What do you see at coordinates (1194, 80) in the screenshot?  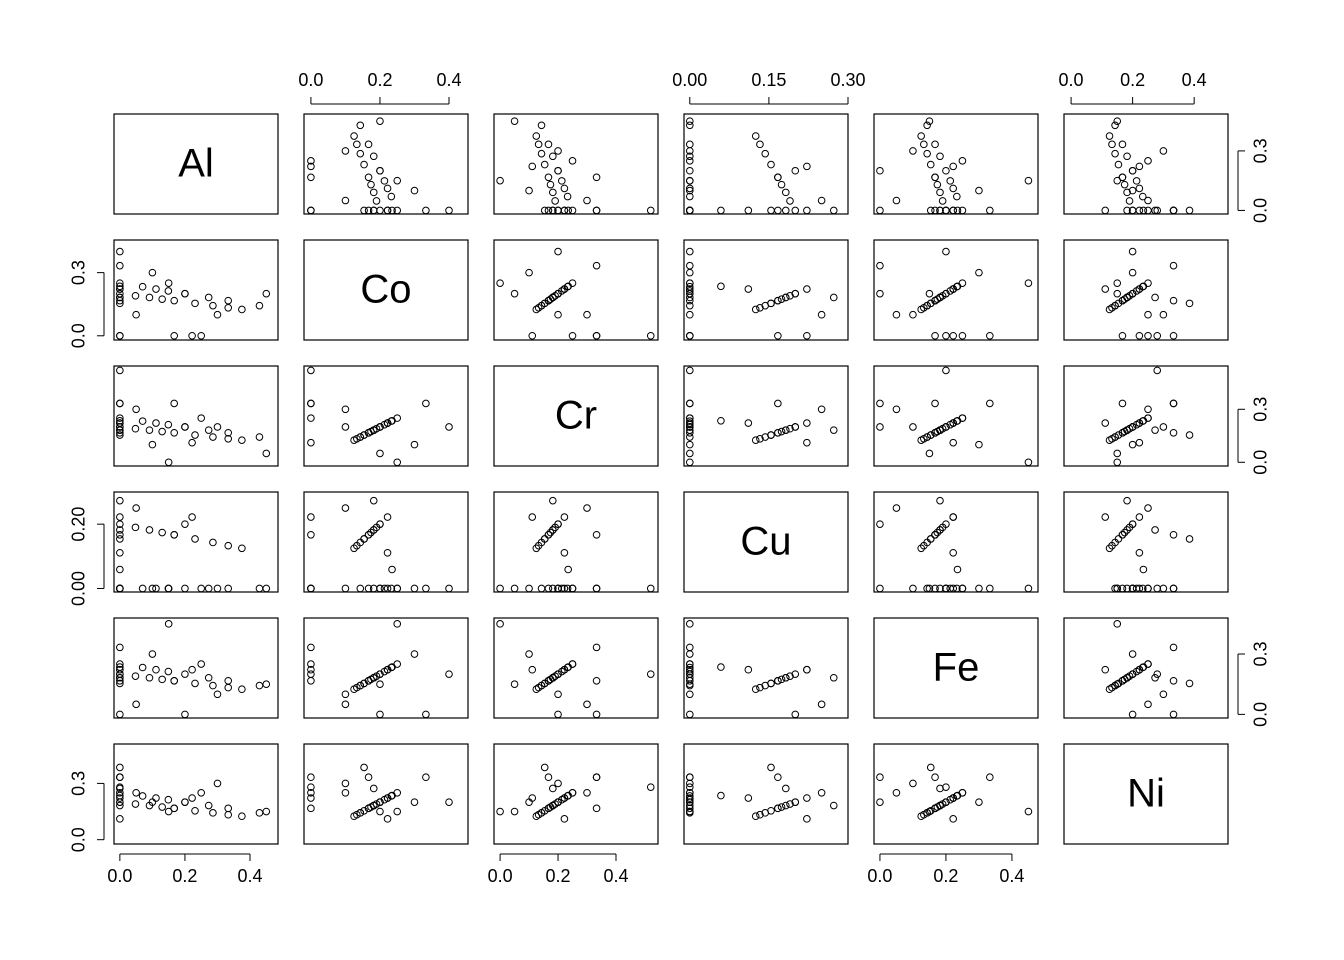 I see `x-tick-label: 0.4` at bounding box center [1194, 80].